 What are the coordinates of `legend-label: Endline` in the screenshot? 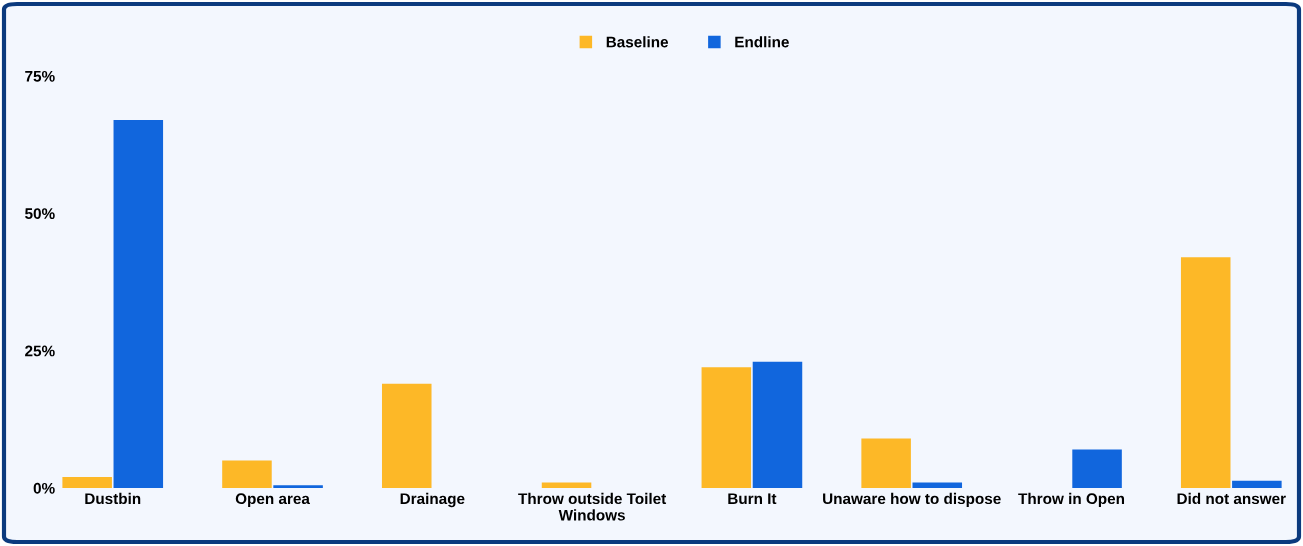 It's located at (762, 42).